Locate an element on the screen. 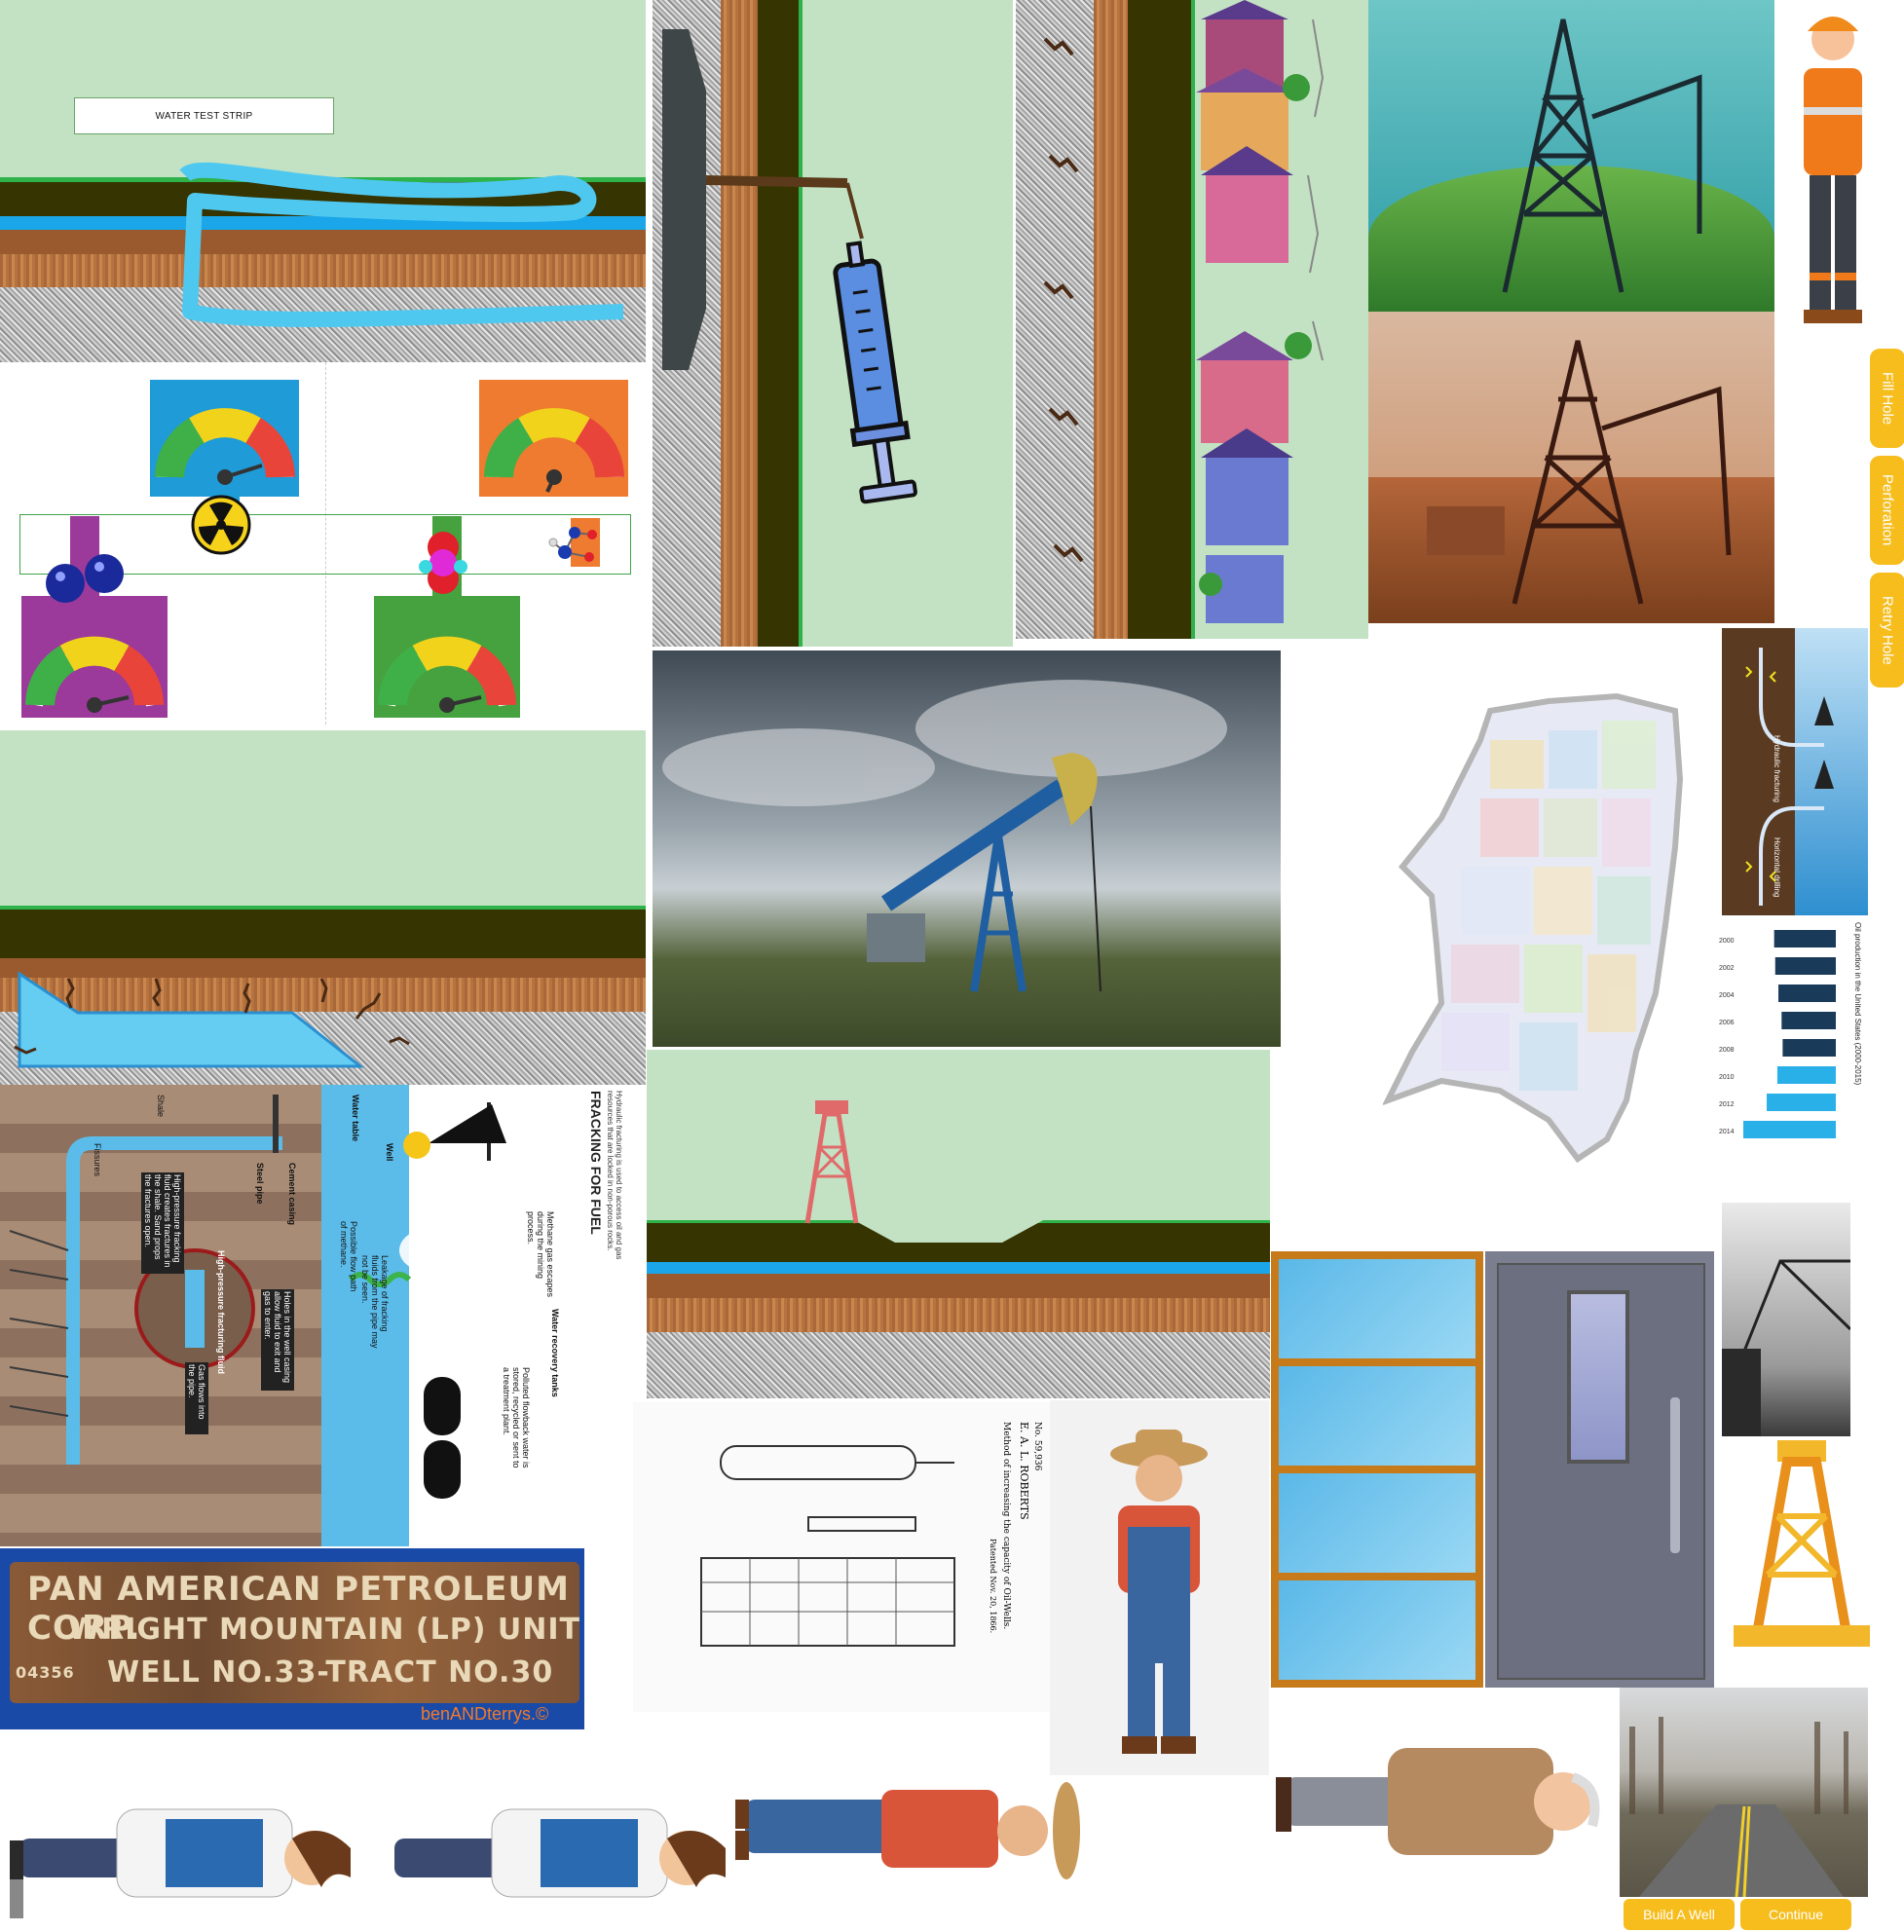 The height and width of the screenshot is (1932, 1904). methane-molecule-icon is located at coordinates (443, 562).